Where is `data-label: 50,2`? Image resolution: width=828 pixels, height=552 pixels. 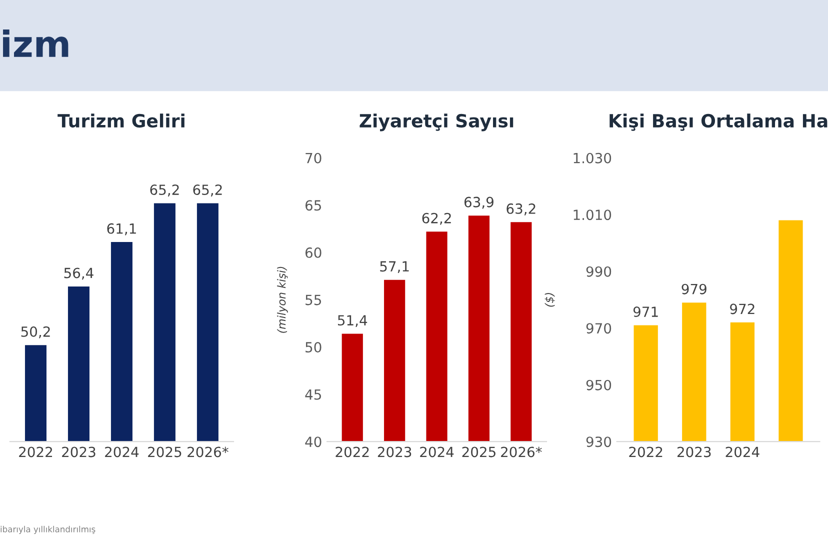 data-label: 50,2 is located at coordinates (35, 332).